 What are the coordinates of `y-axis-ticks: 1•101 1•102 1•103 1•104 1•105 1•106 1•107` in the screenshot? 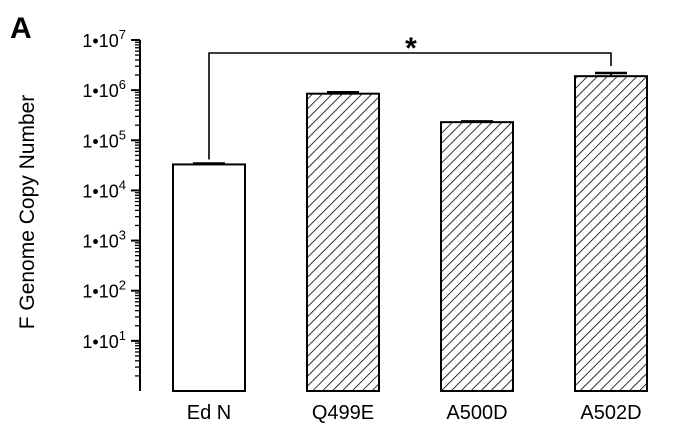 It's located at (111, 202).